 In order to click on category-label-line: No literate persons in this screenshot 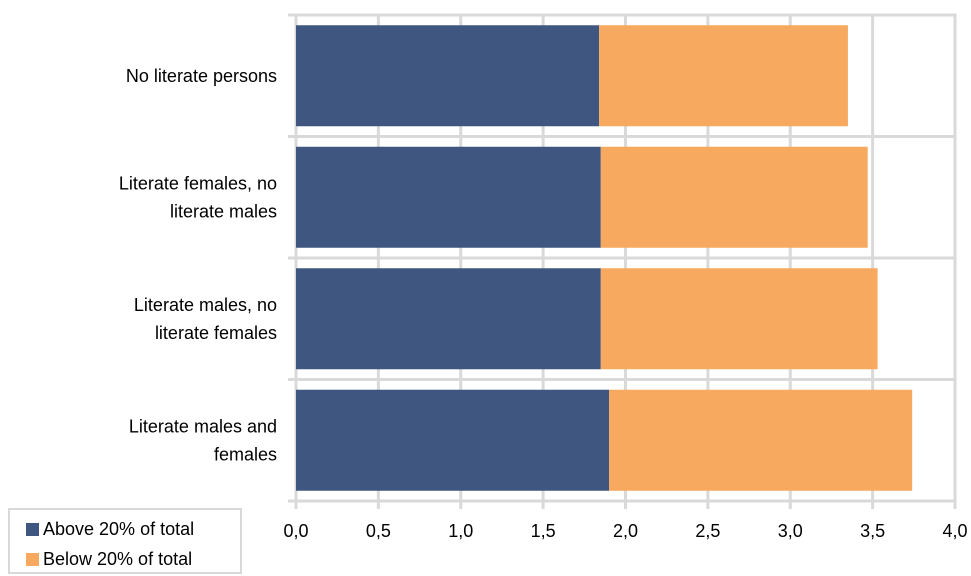, I will do `click(201, 76)`.